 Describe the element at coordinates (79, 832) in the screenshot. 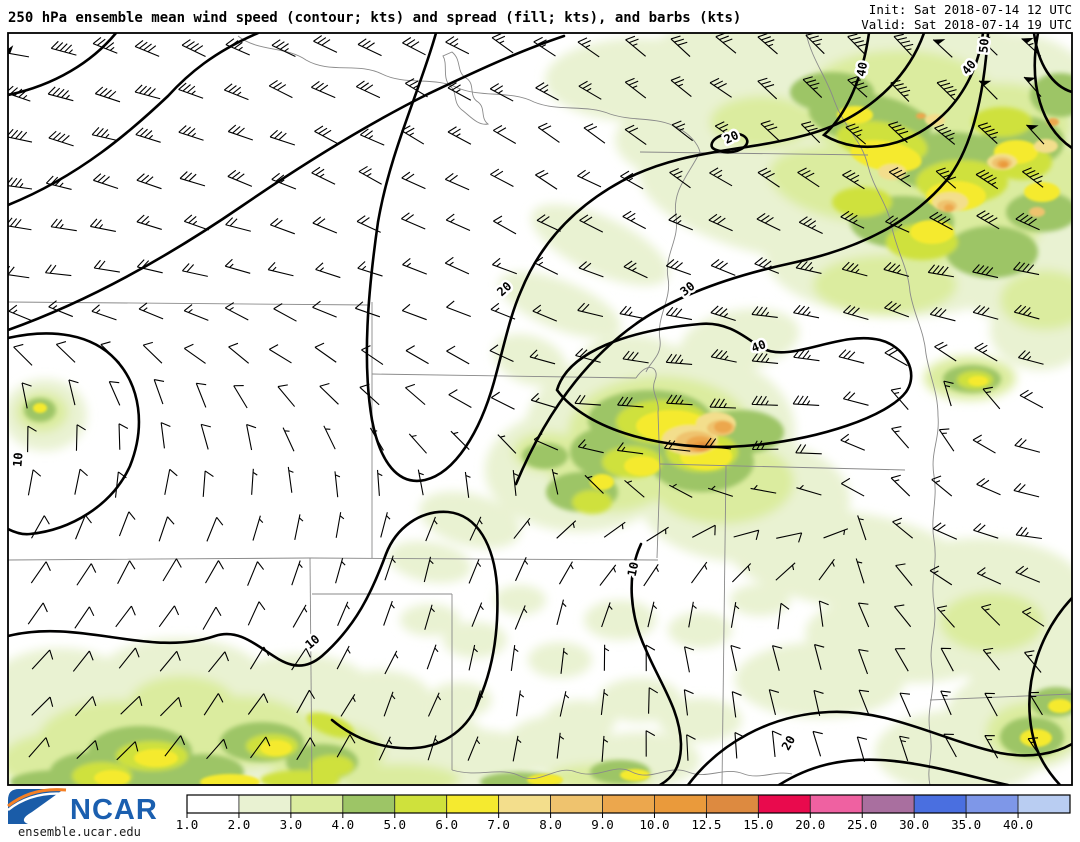

I see `site-url: ensemble.ucar.edu` at that location.